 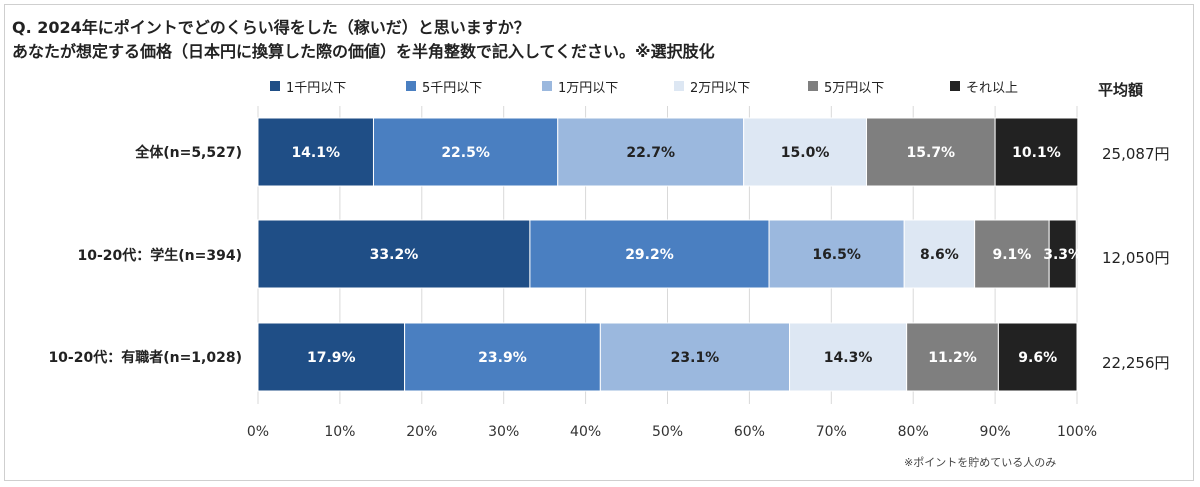 What do you see at coordinates (331, 358) in the screenshot?
I see `data-label: 17.9%` at bounding box center [331, 358].